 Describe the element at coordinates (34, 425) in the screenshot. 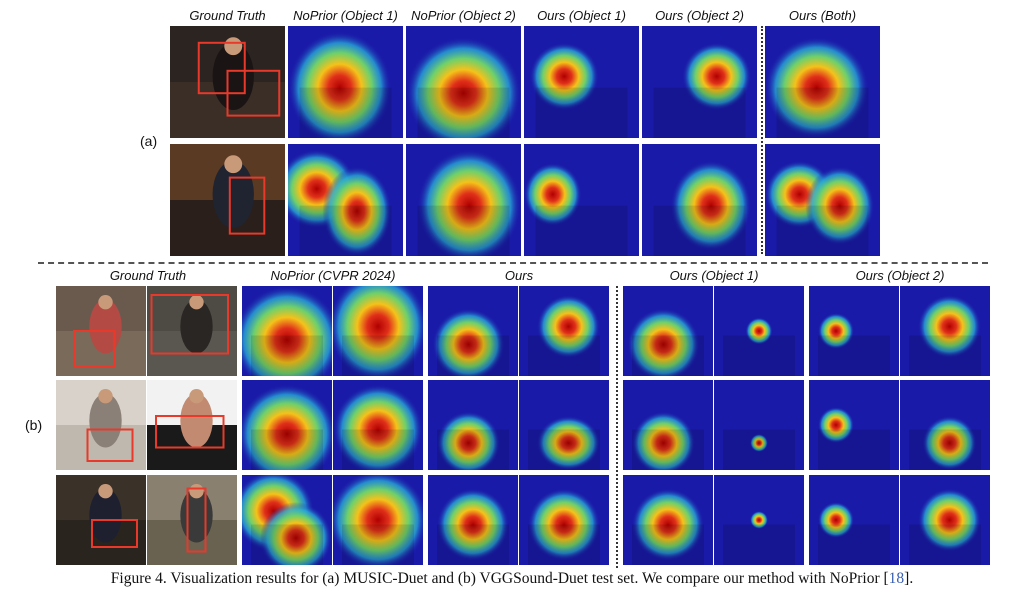

I see `panel-b-label: (b)` at that location.